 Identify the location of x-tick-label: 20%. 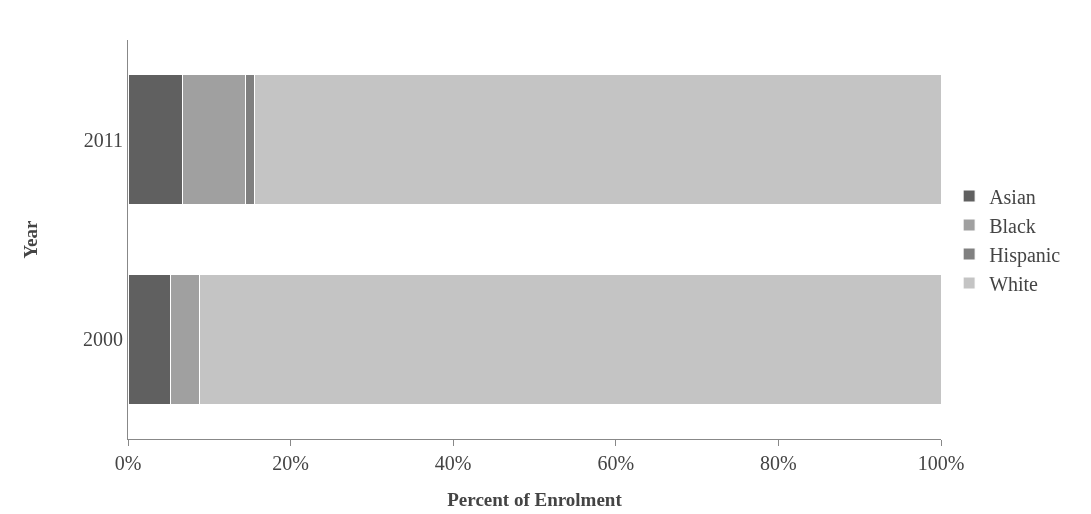
(290, 463).